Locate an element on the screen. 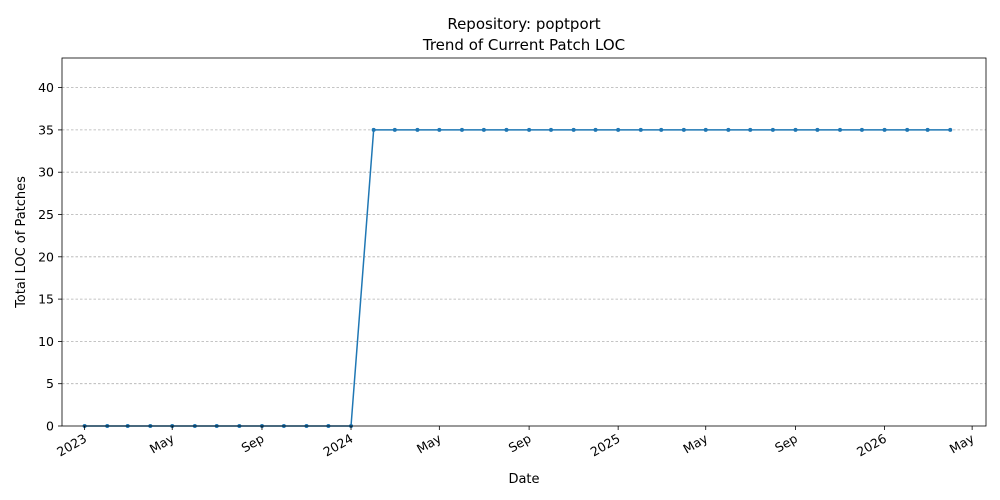 This screenshot has height=500, width=1000. y-axis-ticks: 0 5 10 15 20 25 30 35 40 is located at coordinates (50, 257).